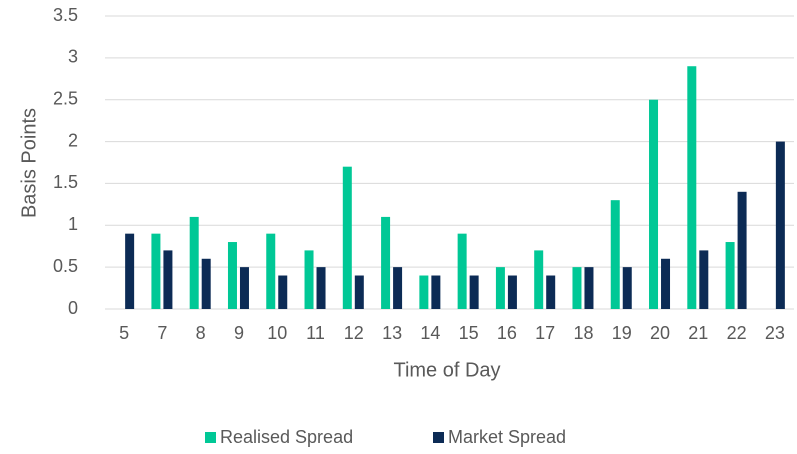  I want to click on x-tick-label: 5, so click(124, 333).